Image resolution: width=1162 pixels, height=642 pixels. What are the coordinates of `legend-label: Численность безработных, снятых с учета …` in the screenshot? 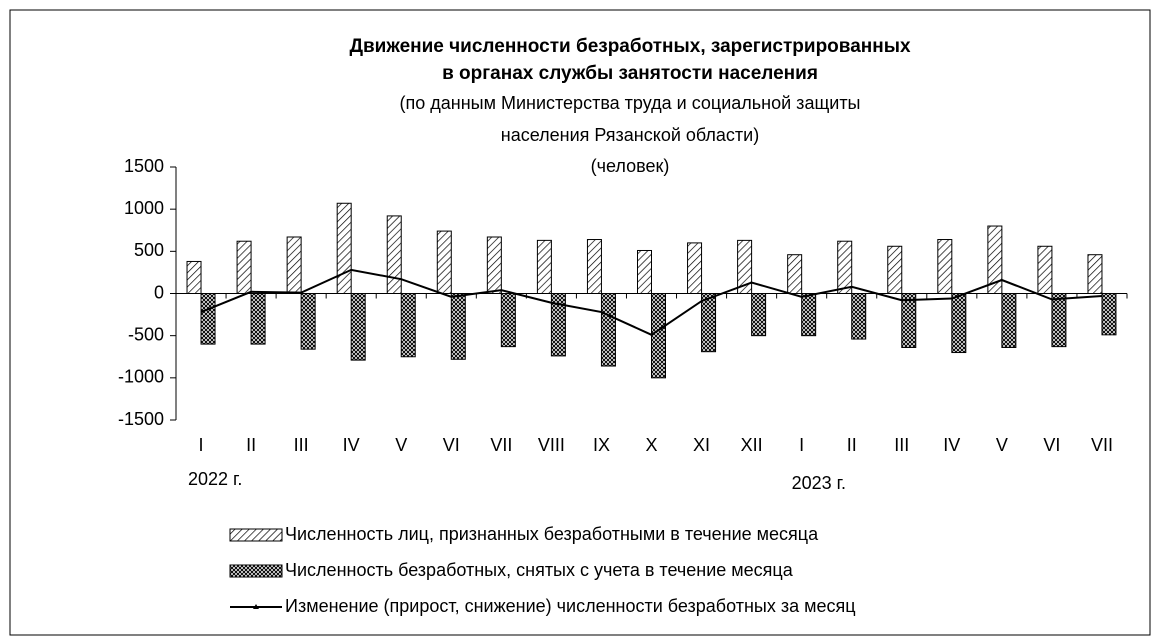 It's located at (539, 570).